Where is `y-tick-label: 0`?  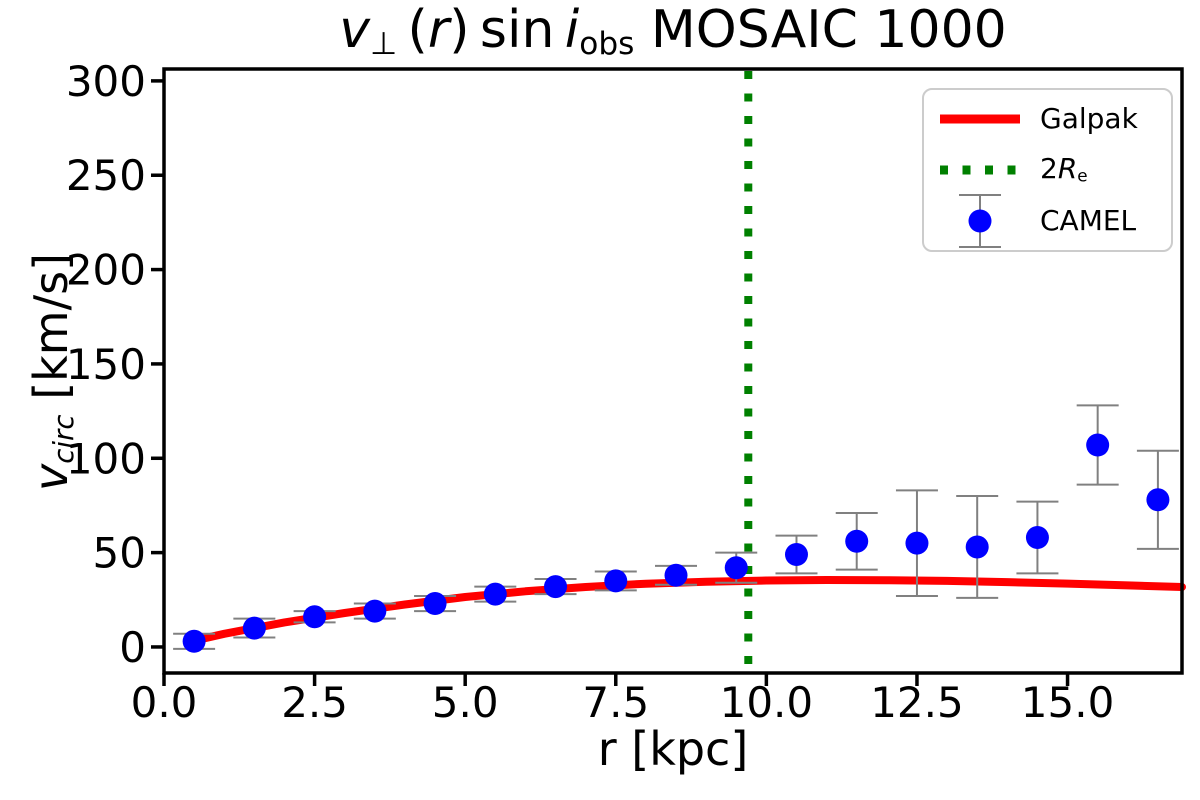 y-tick-label: 0 is located at coordinates (132, 647).